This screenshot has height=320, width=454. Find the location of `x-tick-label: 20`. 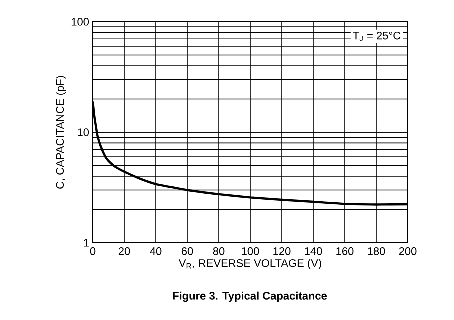

x-tick-label: 20 is located at coordinates (124, 252).